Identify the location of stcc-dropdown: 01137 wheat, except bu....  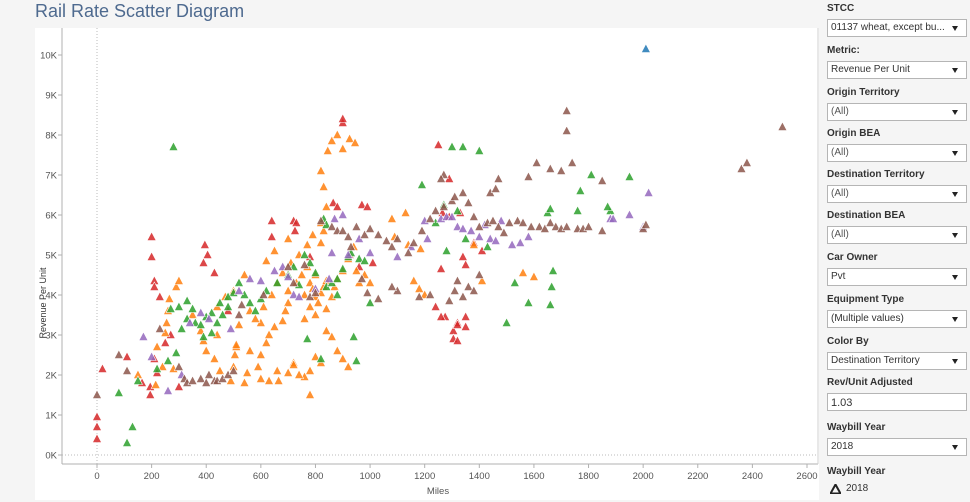
(897, 28).